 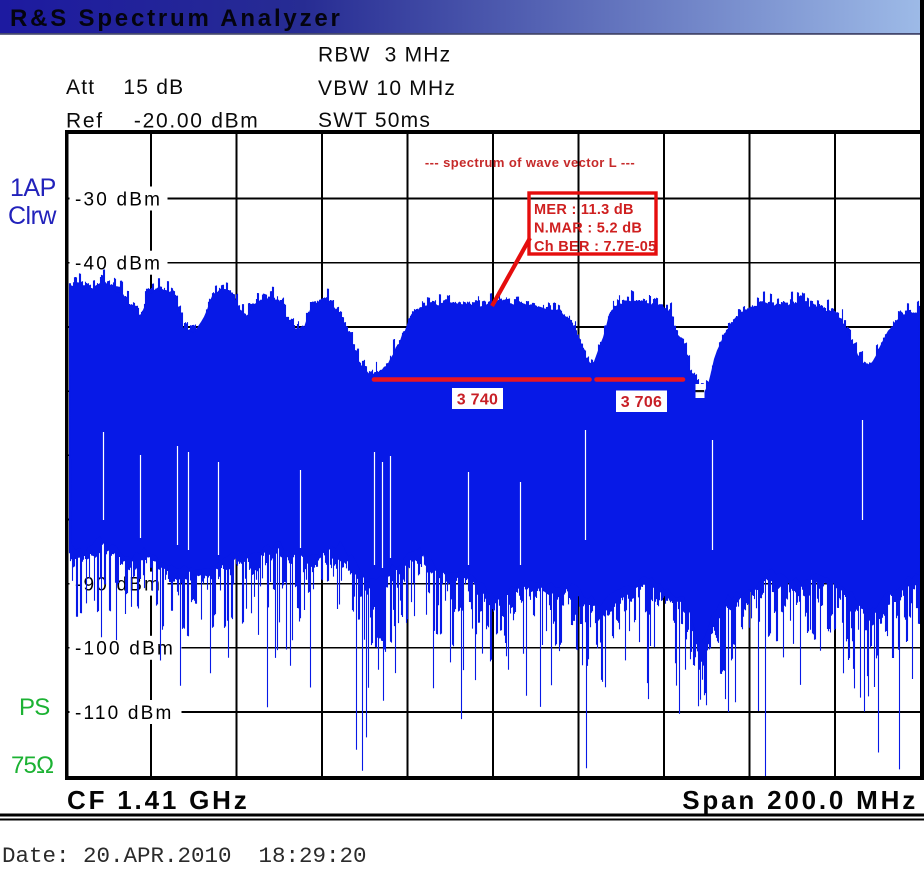 What do you see at coordinates (158, 800) in the screenshot?
I see `svg-text: CF 1.41 GHz` at bounding box center [158, 800].